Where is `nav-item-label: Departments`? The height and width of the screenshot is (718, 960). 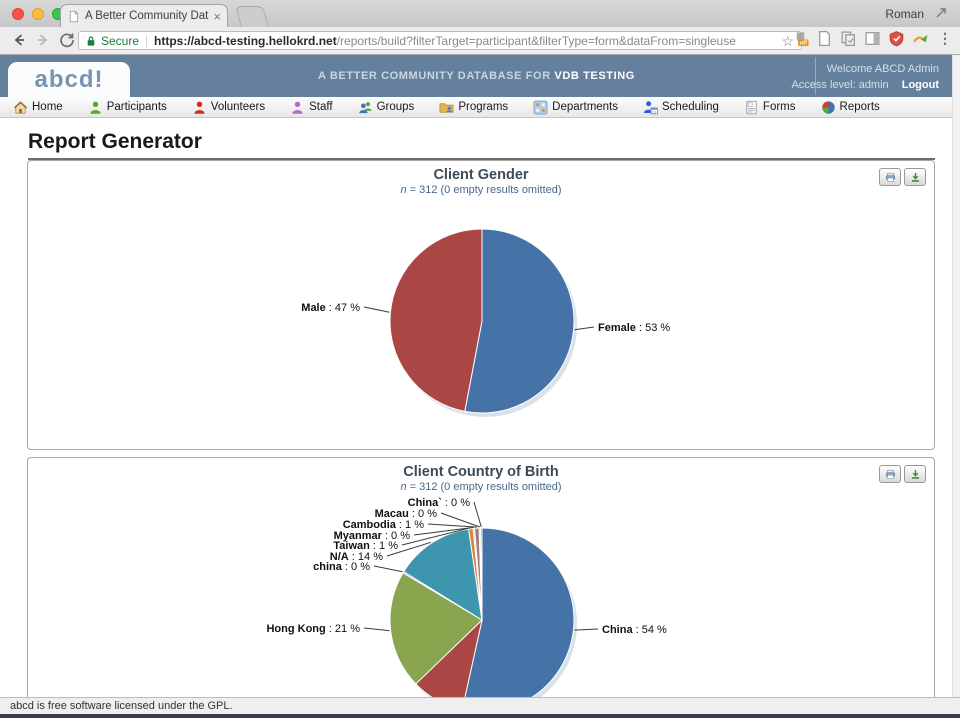
nav-item-label: Departments is located at coordinates (585, 107).